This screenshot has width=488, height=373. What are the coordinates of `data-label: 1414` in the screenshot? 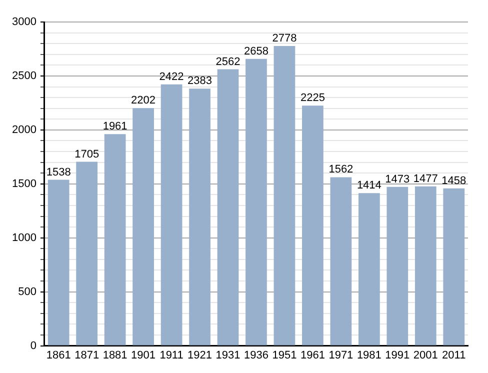 It's located at (369, 186).